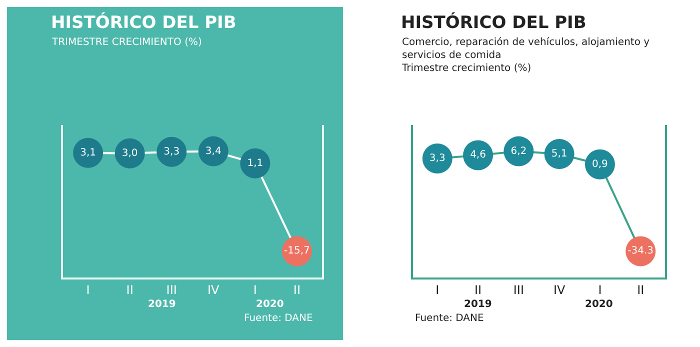 The width and height of the screenshot is (700, 347). Describe the element at coordinates (600, 164) in the screenshot. I see `data-label: 0,9` at that location.